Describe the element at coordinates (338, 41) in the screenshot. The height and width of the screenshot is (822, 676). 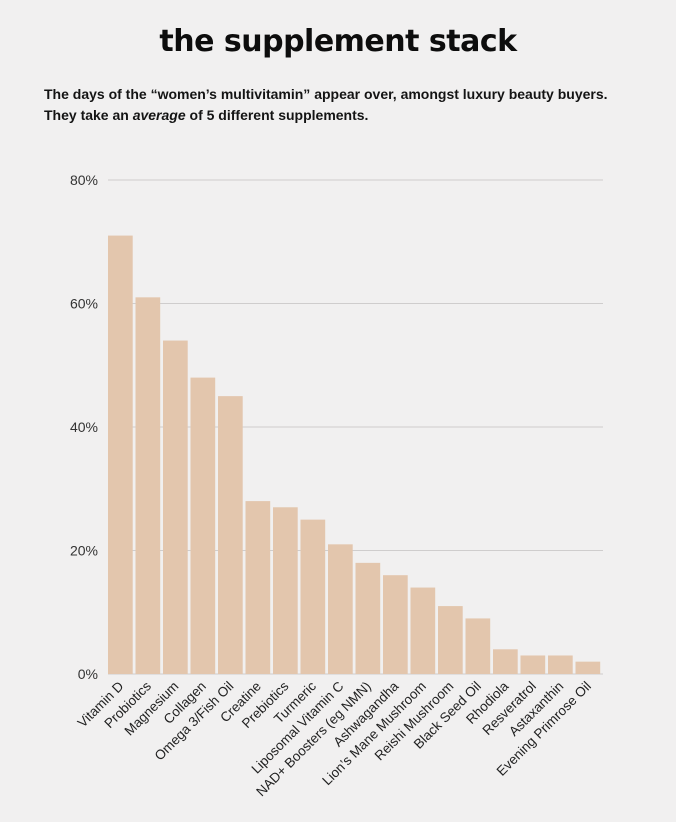
I see `chart-title: the supplement stack` at that location.